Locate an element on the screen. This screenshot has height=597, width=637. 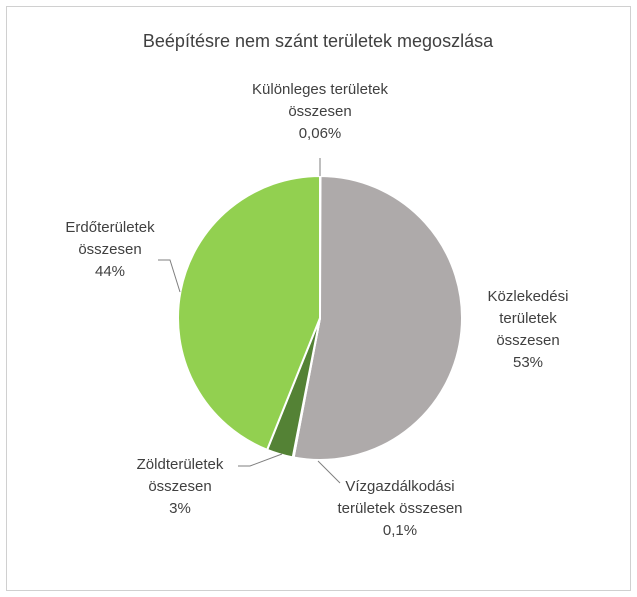
value-label: 0,1% is located at coordinates (400, 530).